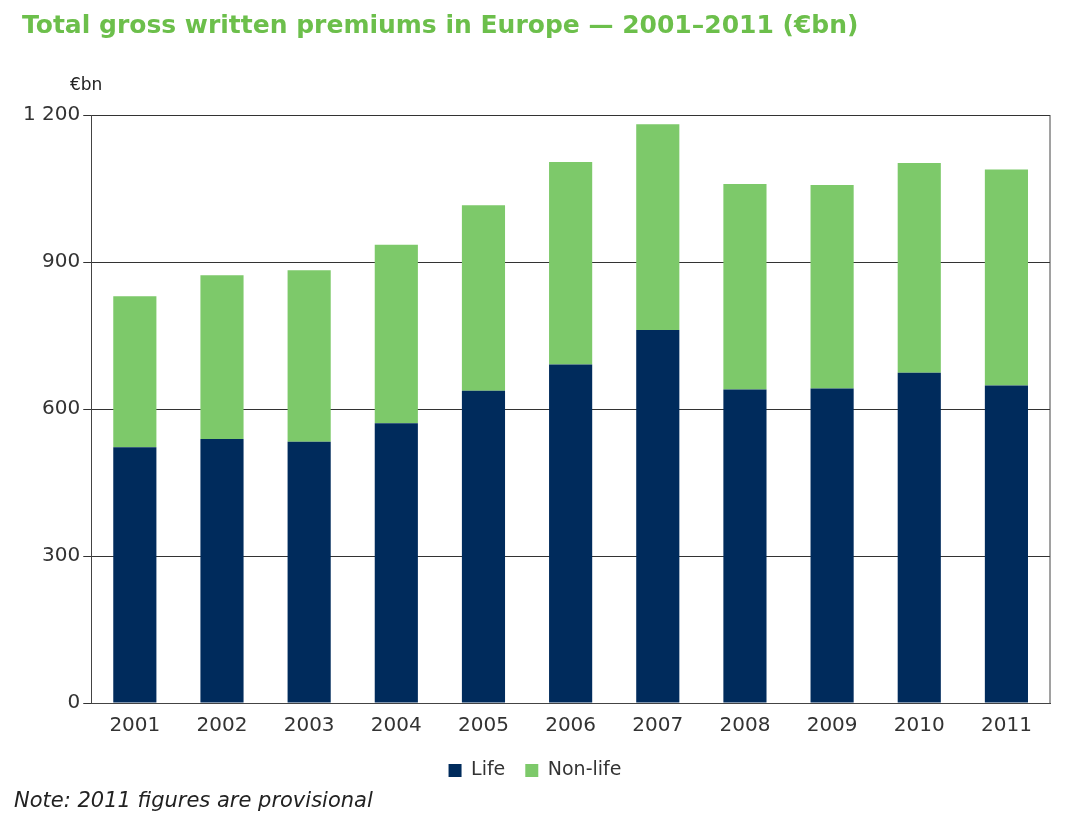 This screenshot has height=825, width=1078. I want to click on x-tick-label: 2005, so click(483, 724).